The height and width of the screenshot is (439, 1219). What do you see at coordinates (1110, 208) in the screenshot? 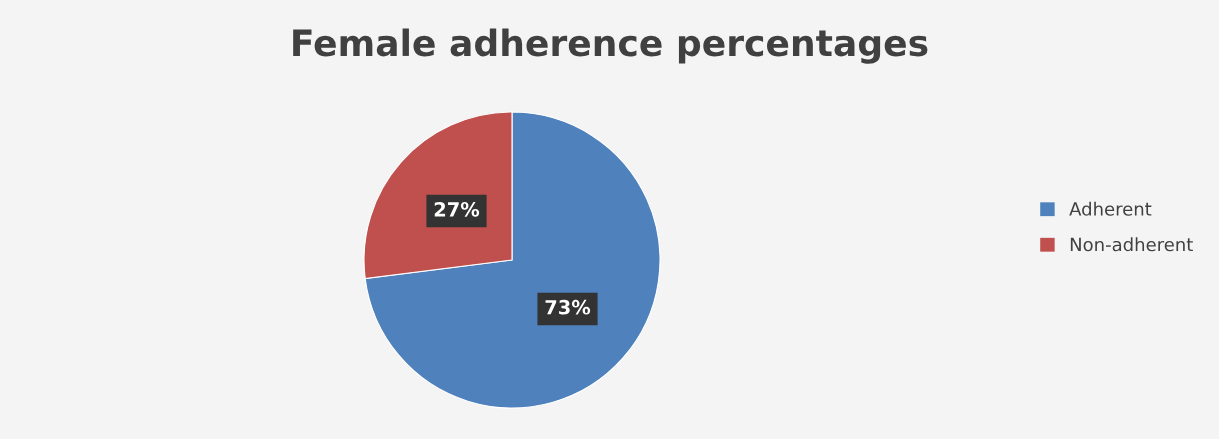
I see `legend-label: Adherent` at bounding box center [1110, 208].